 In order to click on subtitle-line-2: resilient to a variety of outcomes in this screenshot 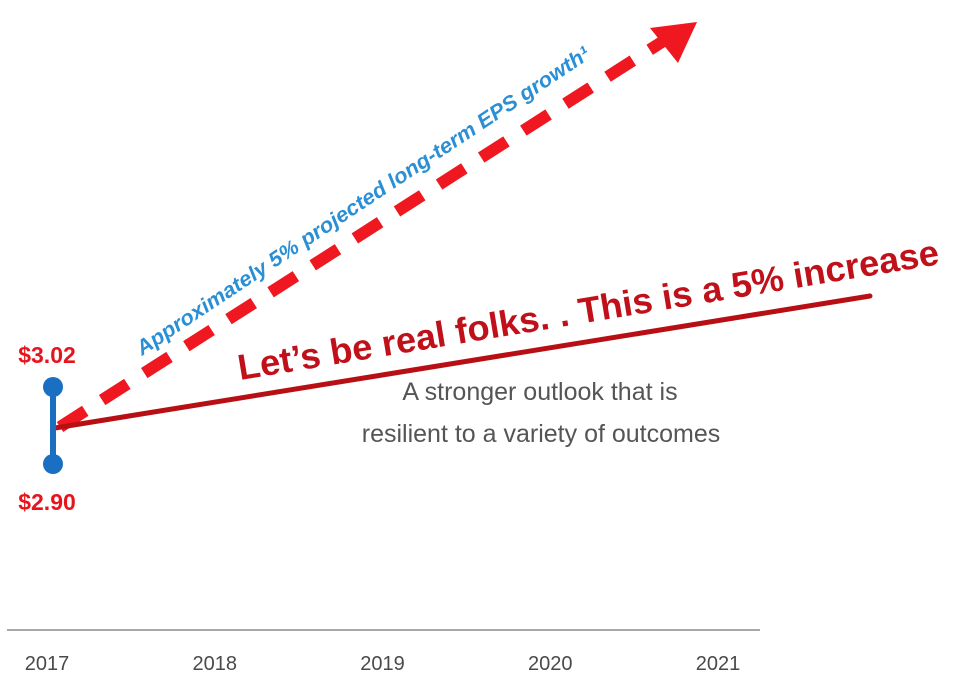, I will do `click(541, 434)`.